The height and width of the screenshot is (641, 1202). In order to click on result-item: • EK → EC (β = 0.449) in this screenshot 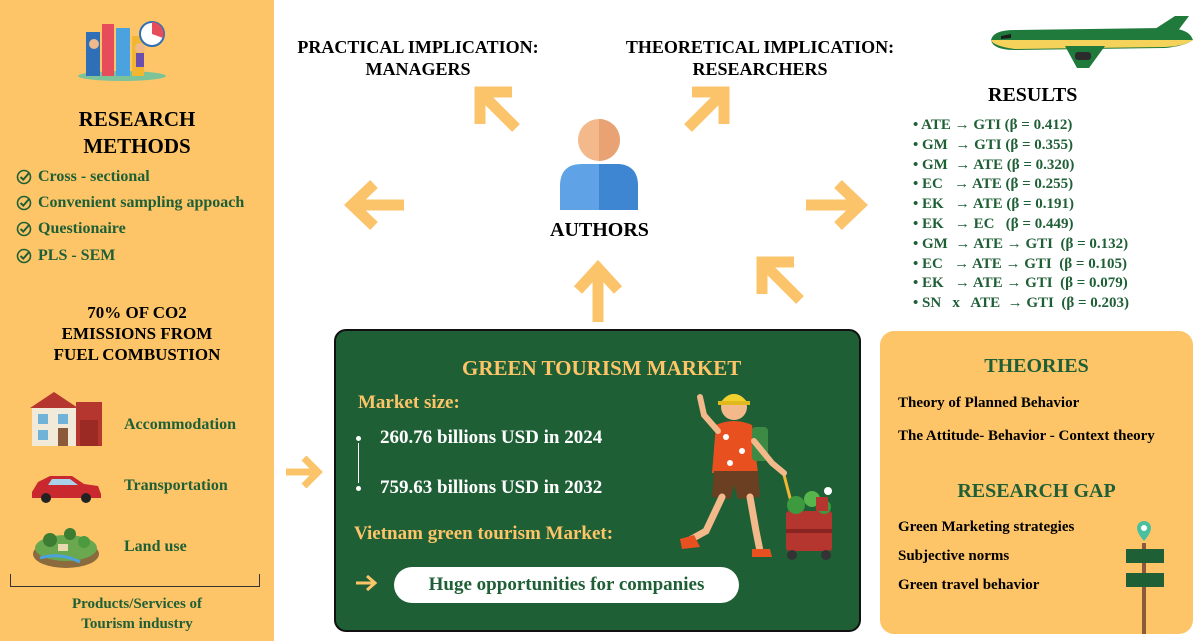, I will do `click(993, 223)`.